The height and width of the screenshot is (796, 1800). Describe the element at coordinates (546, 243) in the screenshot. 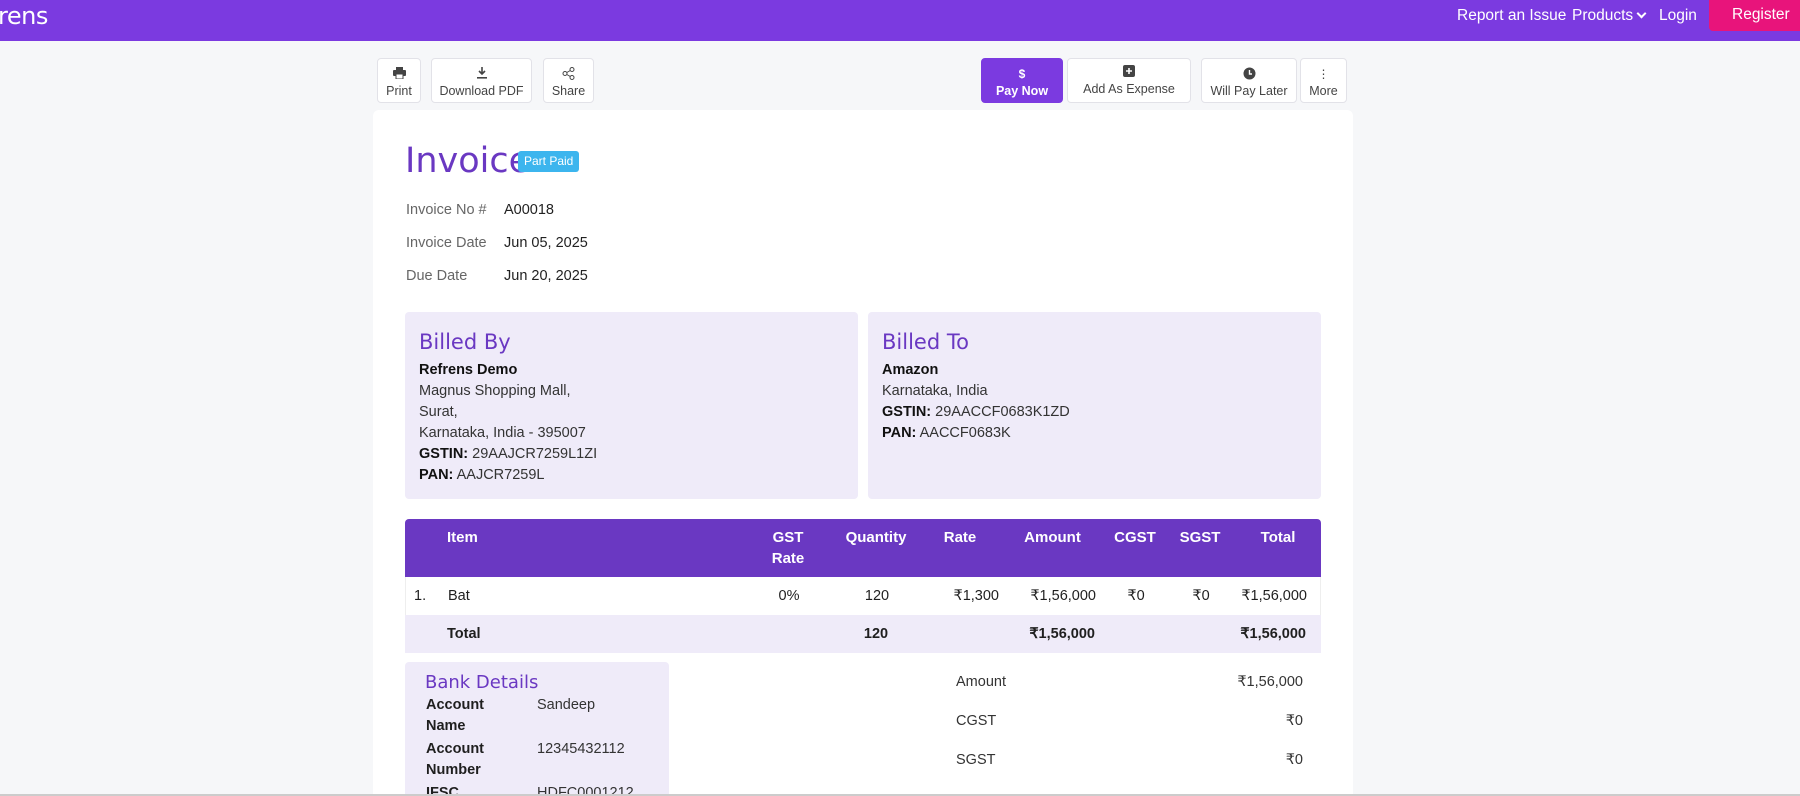

I see `invoice-date-value: Jun 05, 2025` at that location.